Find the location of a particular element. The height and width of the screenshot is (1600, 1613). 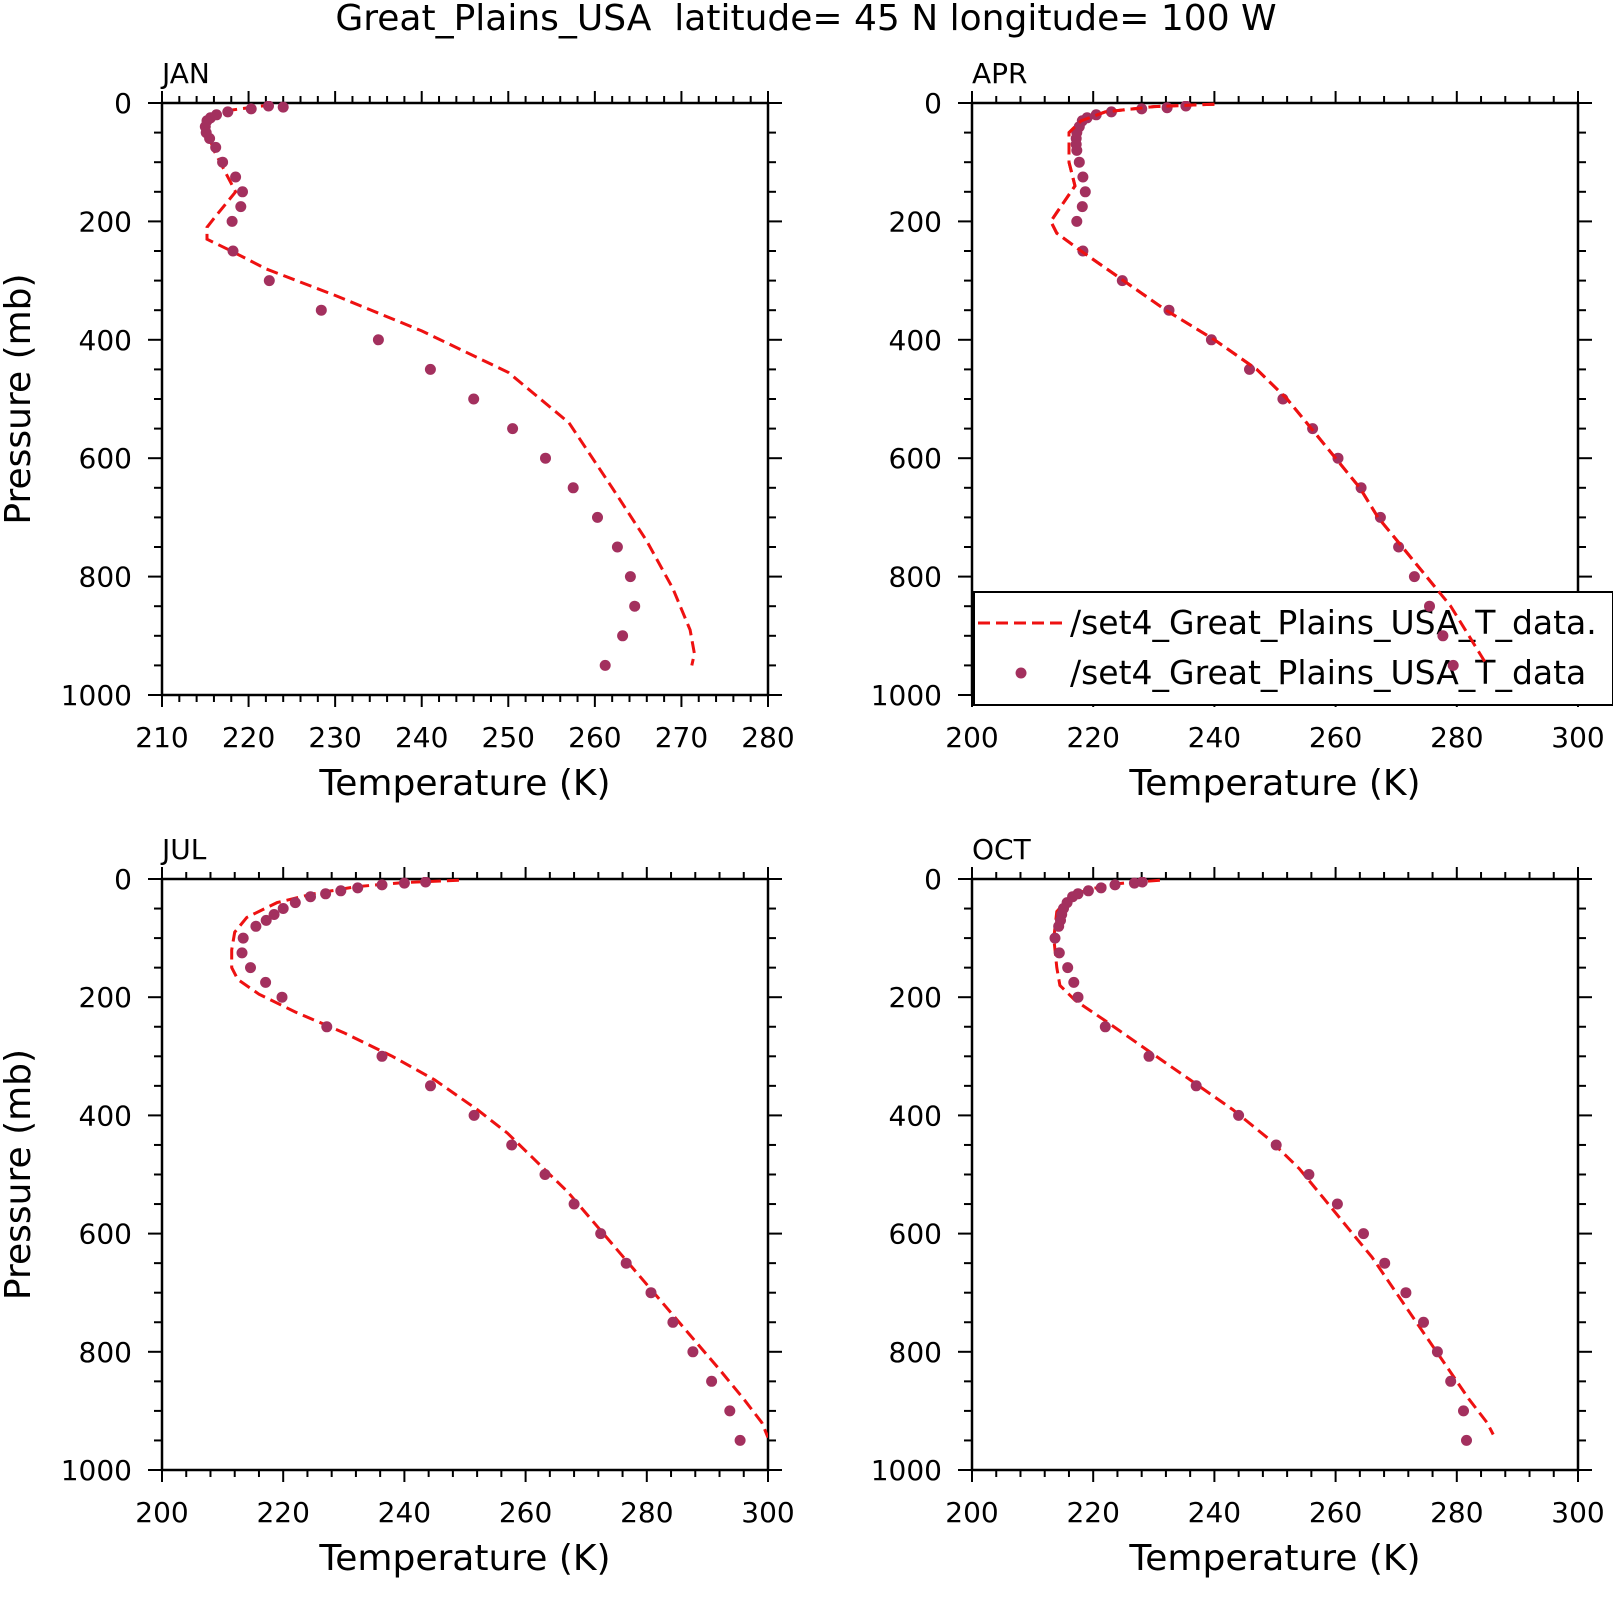

x-tick-label: 260 is located at coordinates (1335, 1512).